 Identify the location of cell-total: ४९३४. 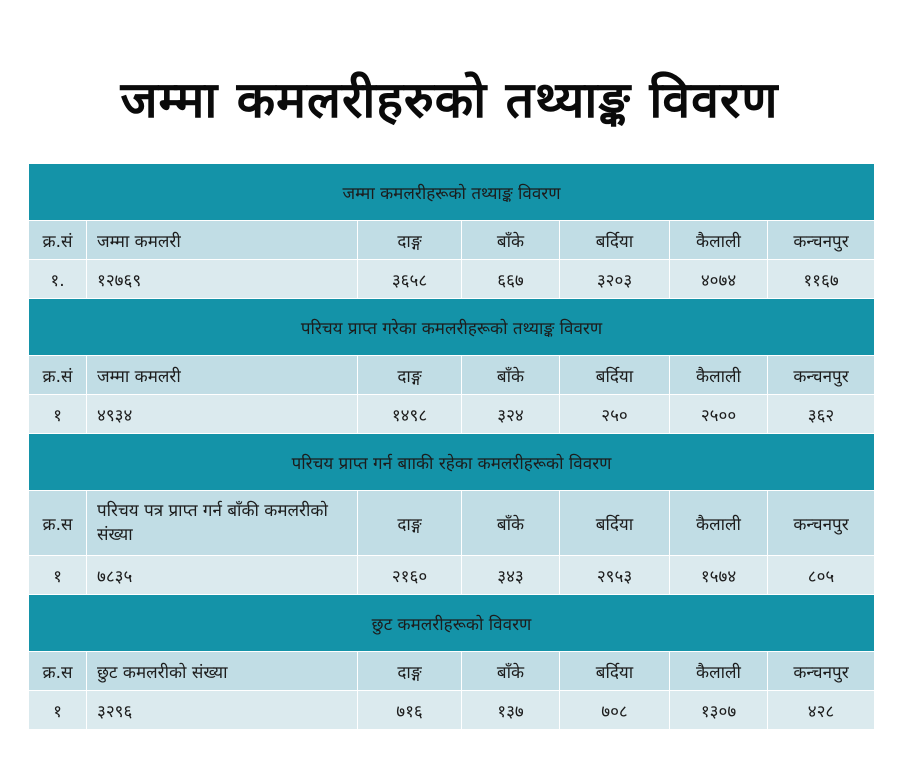
(222, 414).